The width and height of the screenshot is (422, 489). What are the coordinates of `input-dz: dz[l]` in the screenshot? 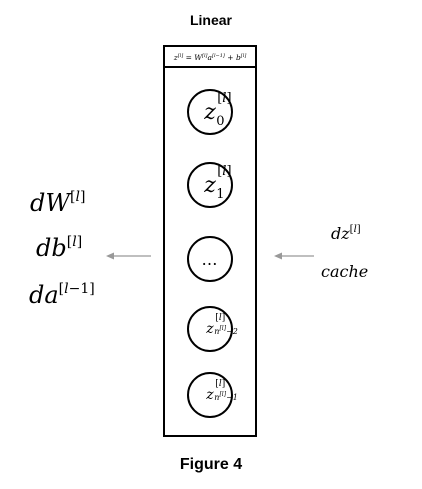 It's located at (346, 233).